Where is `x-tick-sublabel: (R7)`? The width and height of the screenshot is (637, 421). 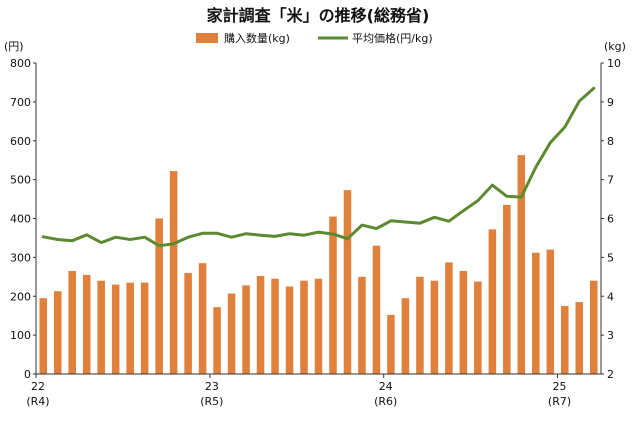 x-tick-sublabel: (R7) is located at coordinates (559, 401).